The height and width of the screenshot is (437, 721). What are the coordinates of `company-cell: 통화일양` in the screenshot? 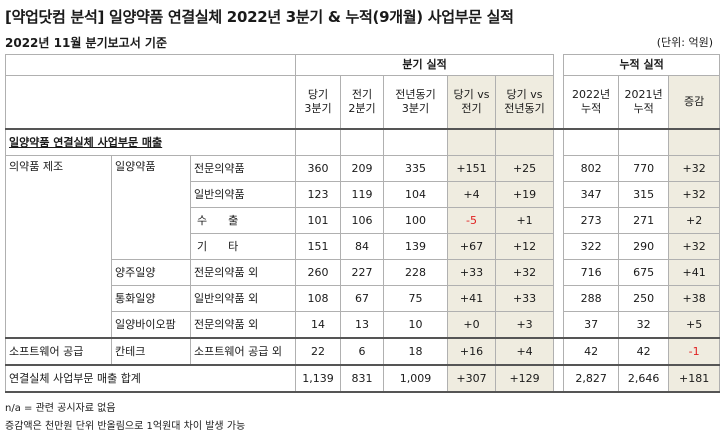 It's located at (151, 298).